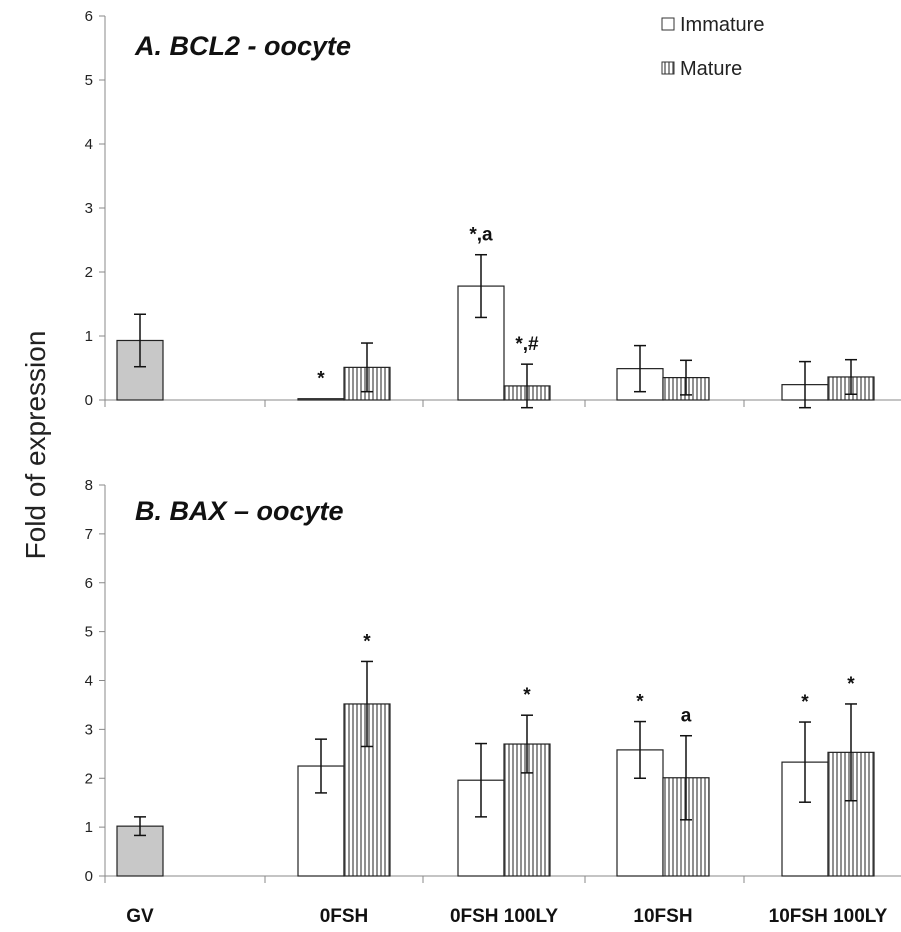 The width and height of the screenshot is (901, 932). I want to click on panel-a-y-tick-label: 5, so click(89, 80).